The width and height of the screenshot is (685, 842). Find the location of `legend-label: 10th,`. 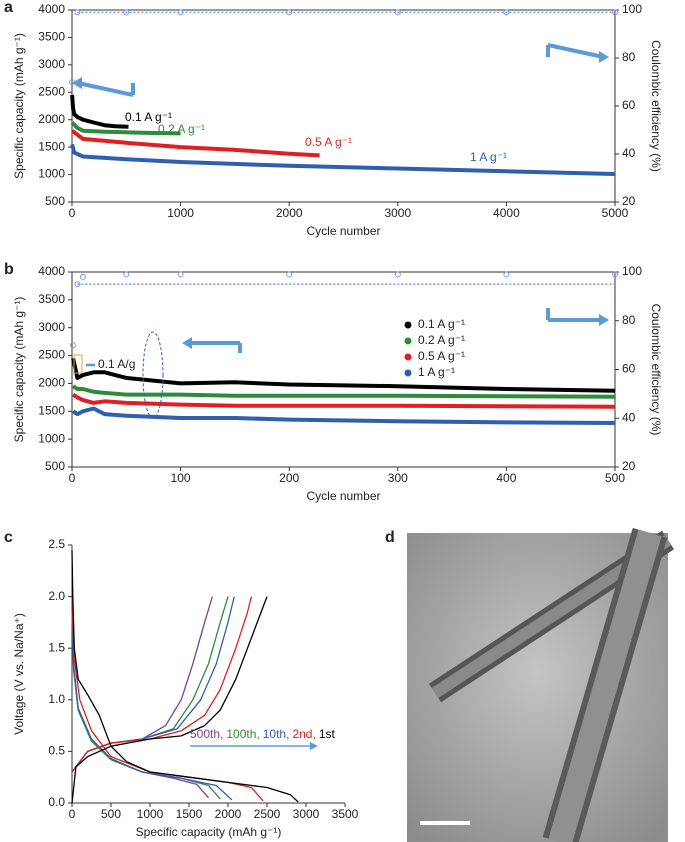

legend-label: 10th, is located at coordinates (276, 734).